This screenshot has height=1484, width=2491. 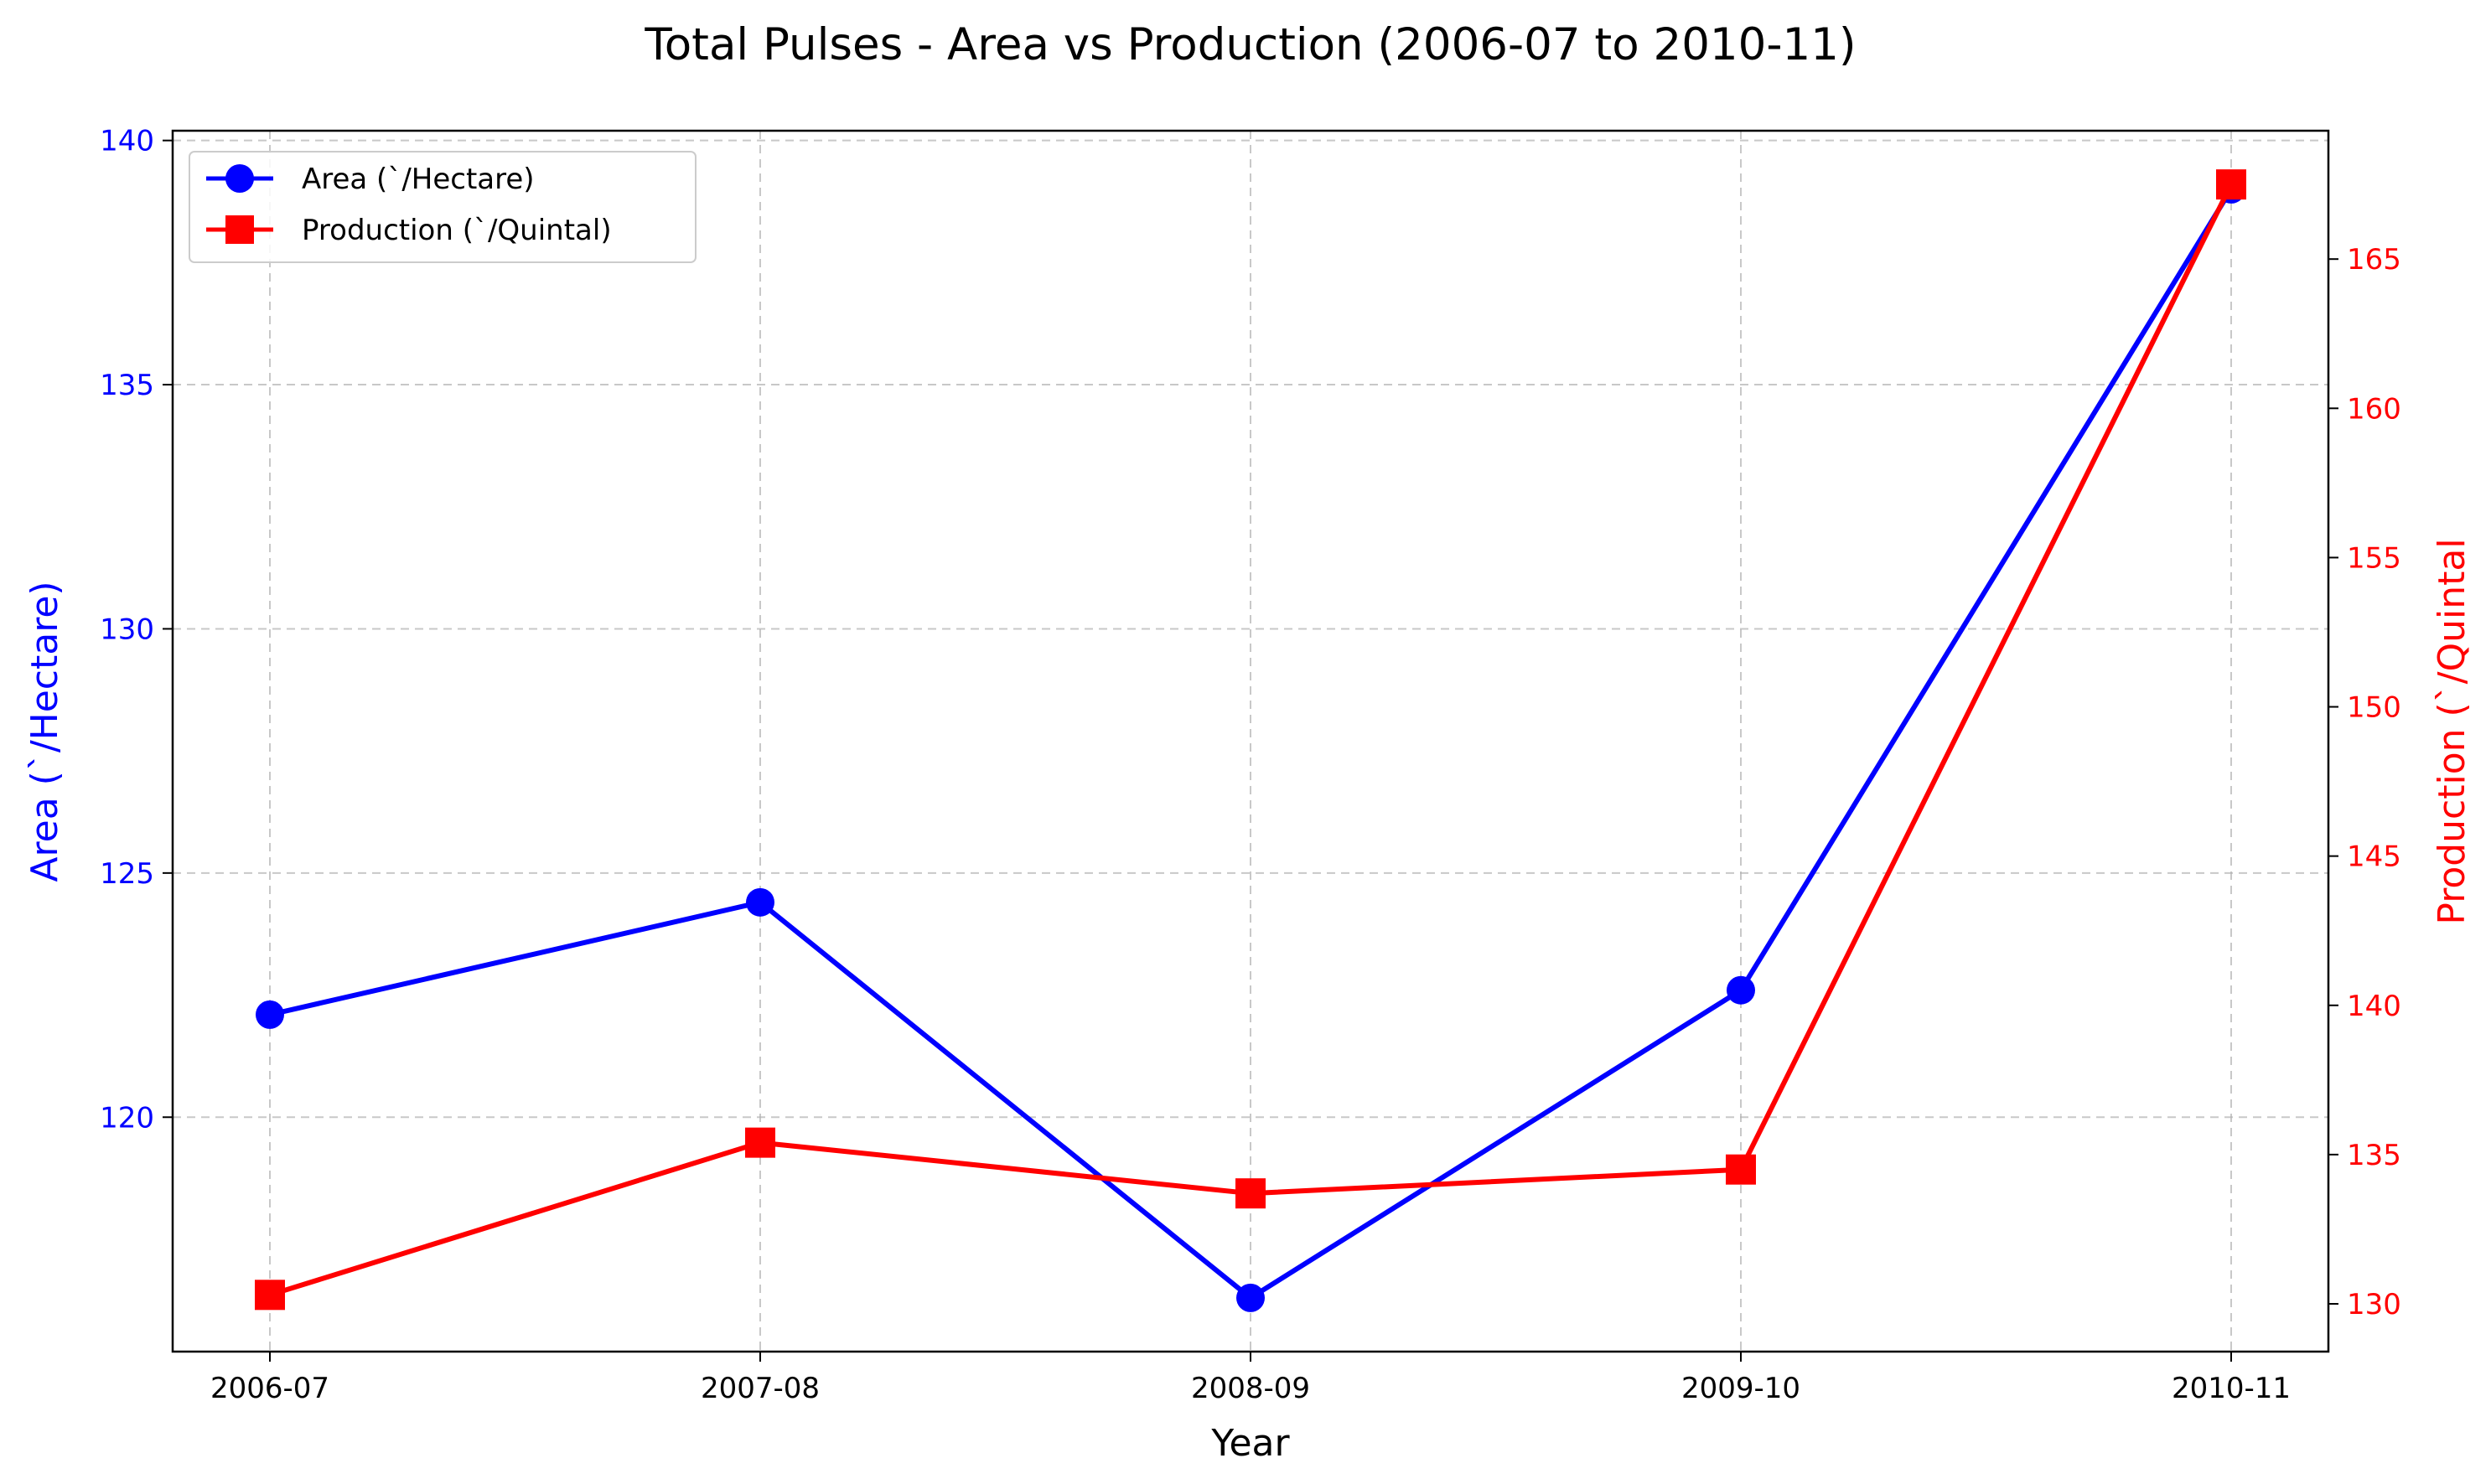 I want to click on legend-box, so click(x=443, y=207).